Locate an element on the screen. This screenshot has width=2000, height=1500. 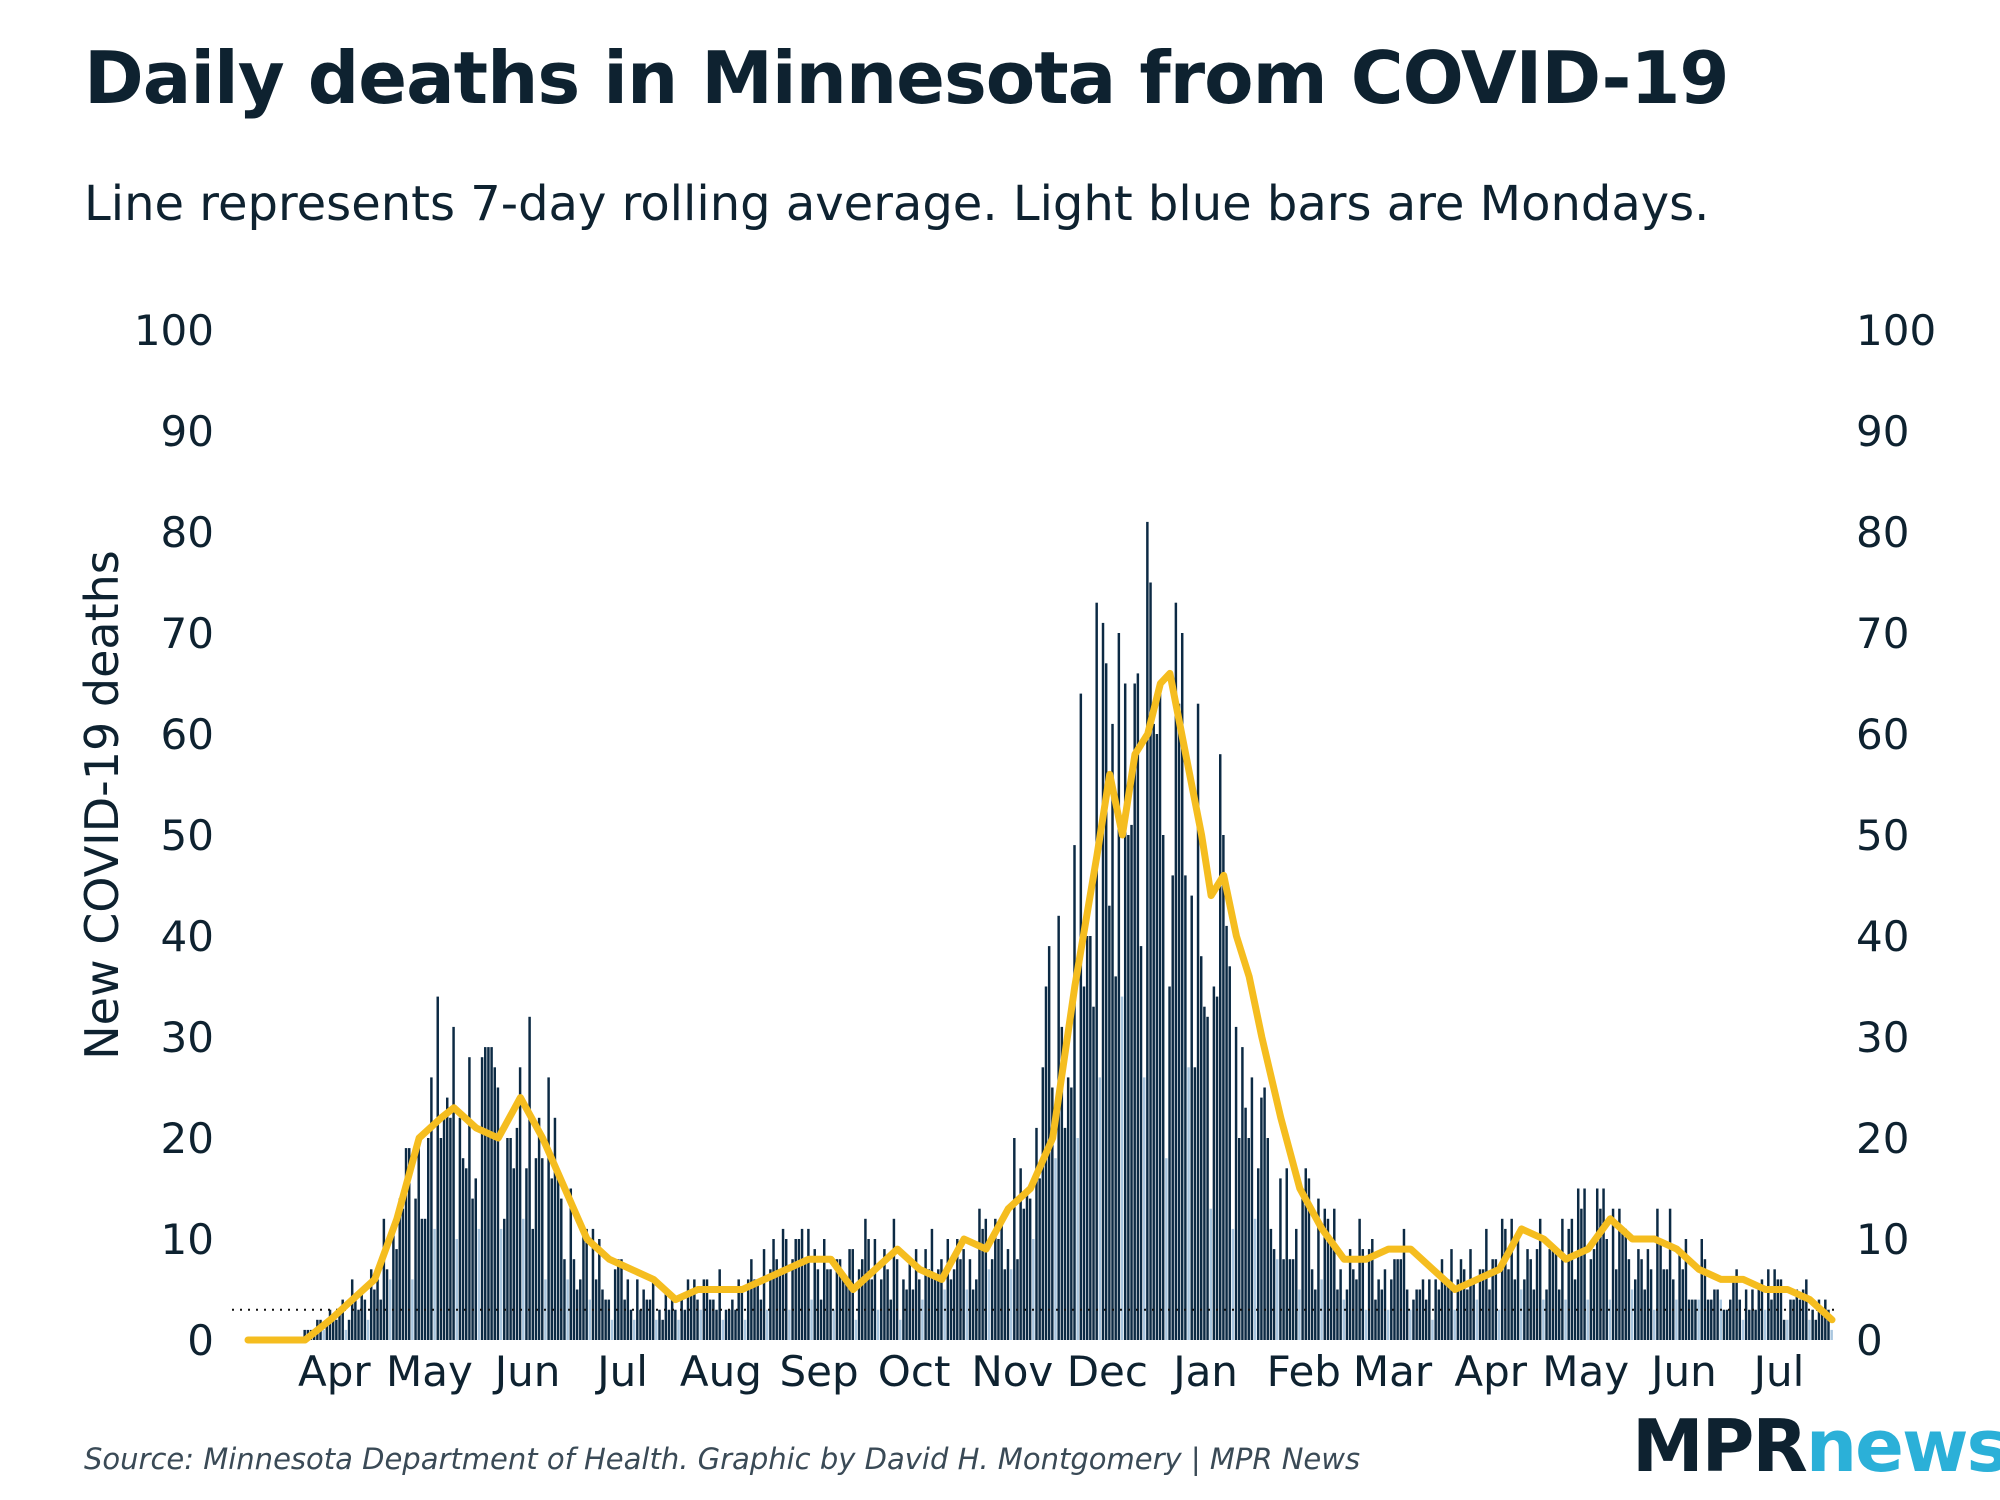
x-tick-label: Apr is located at coordinates (334, 1371).